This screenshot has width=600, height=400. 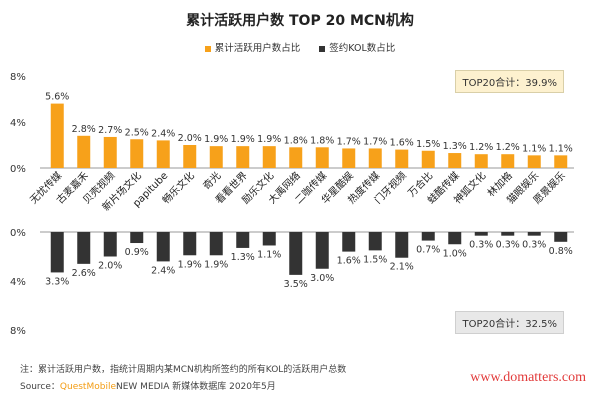 What do you see at coordinates (455, 253) in the screenshot?
I see `kol-data-label: 1.0%` at bounding box center [455, 253].